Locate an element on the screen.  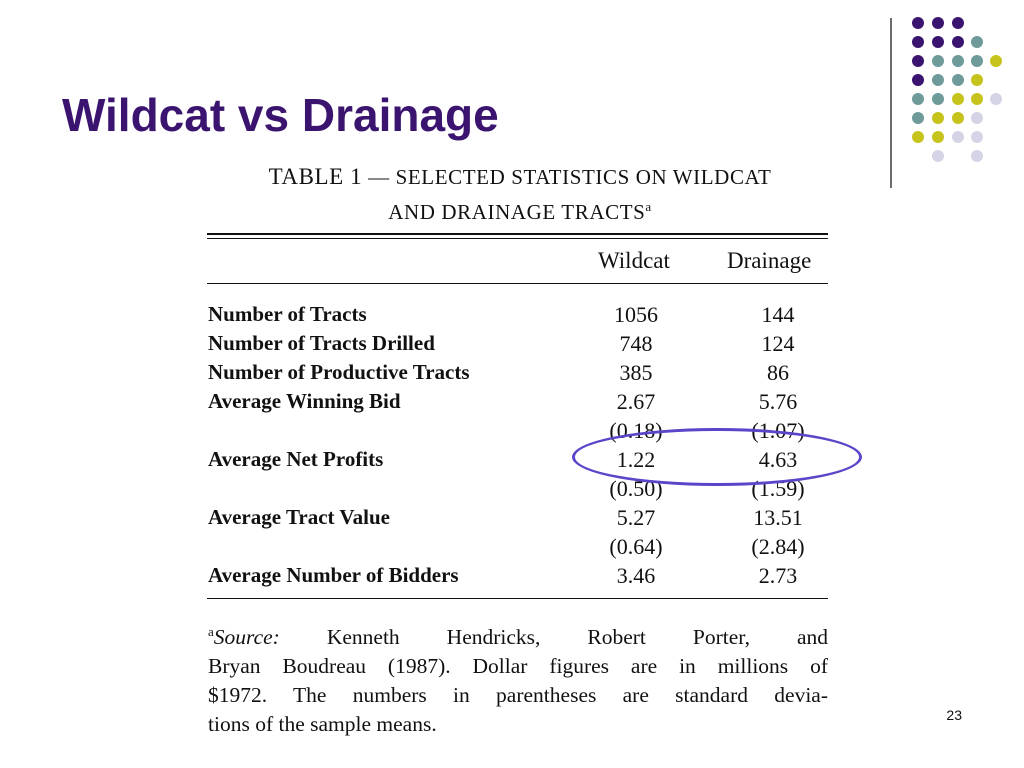
table-header-rule is located at coordinates (517, 283).